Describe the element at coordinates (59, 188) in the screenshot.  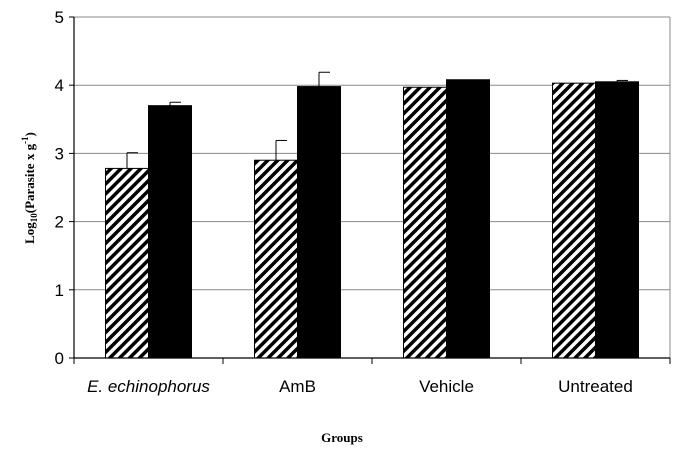
I see `y-tick-labels: 0 1 2 3 4 5` at that location.